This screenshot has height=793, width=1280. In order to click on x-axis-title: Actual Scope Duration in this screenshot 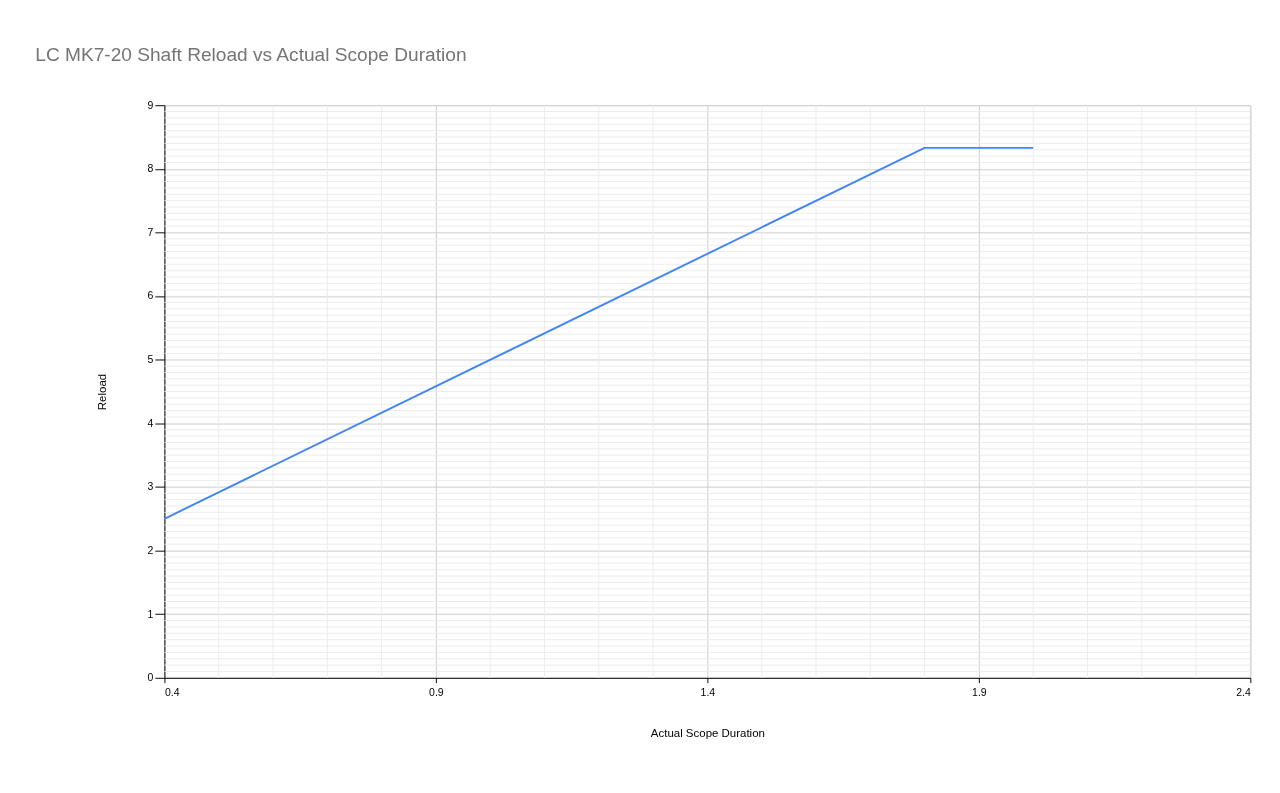, I will do `click(707, 732)`.